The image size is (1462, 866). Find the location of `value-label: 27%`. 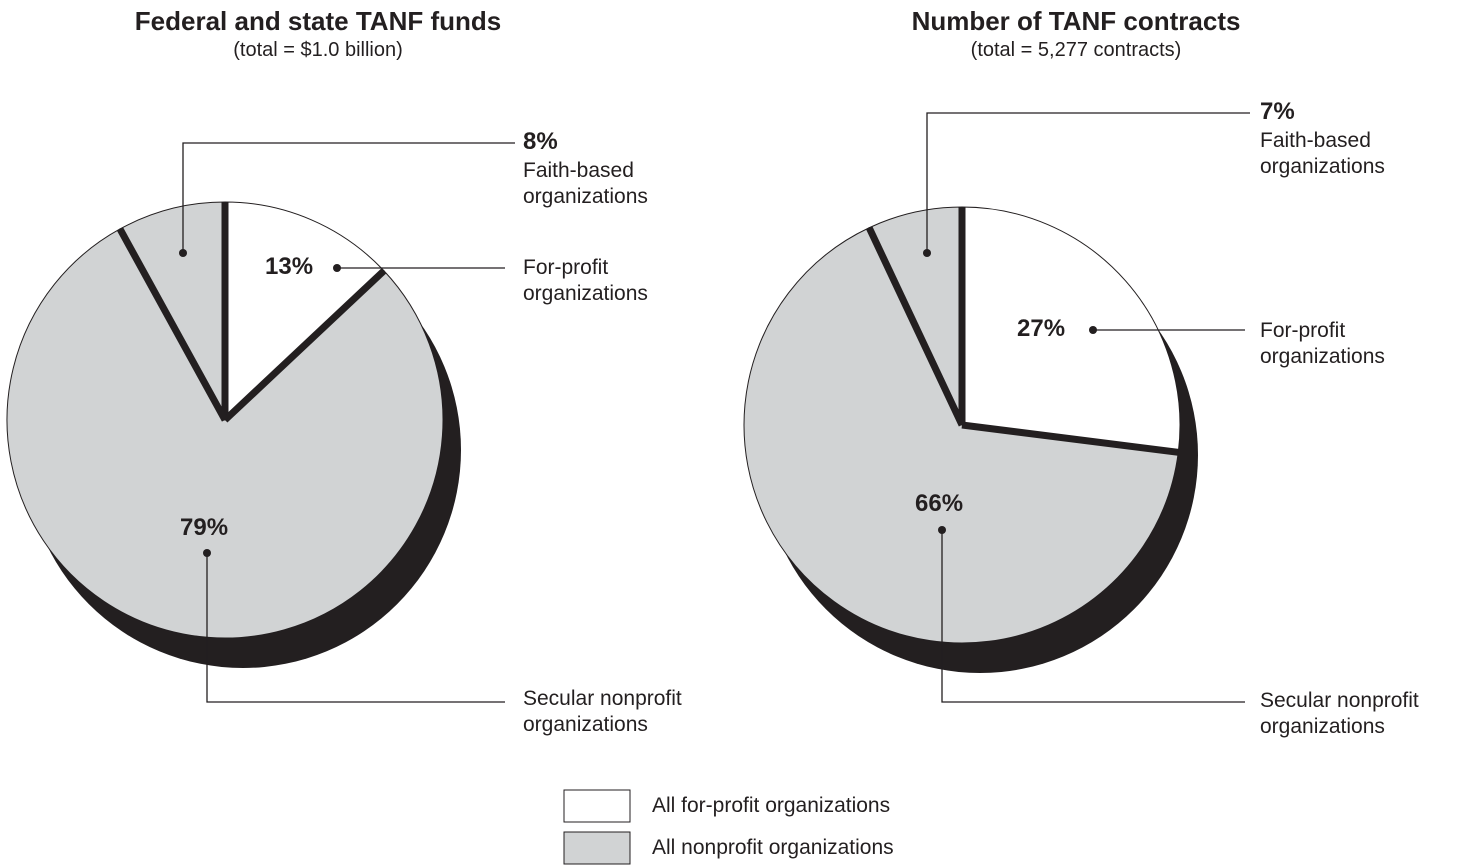

value-label: 27% is located at coordinates (1041, 328).